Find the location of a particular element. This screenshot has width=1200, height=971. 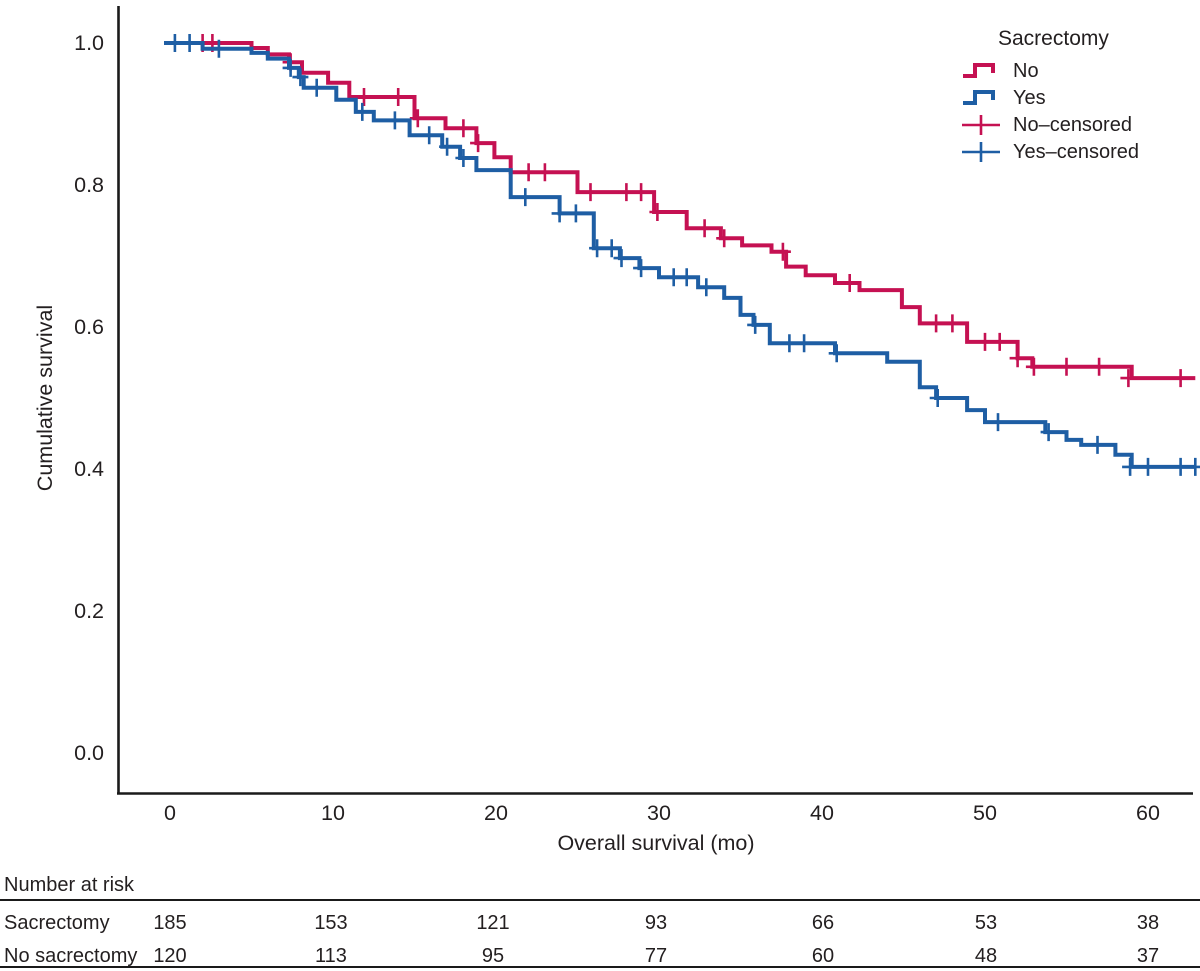

risk-value: 121 is located at coordinates (493, 923).